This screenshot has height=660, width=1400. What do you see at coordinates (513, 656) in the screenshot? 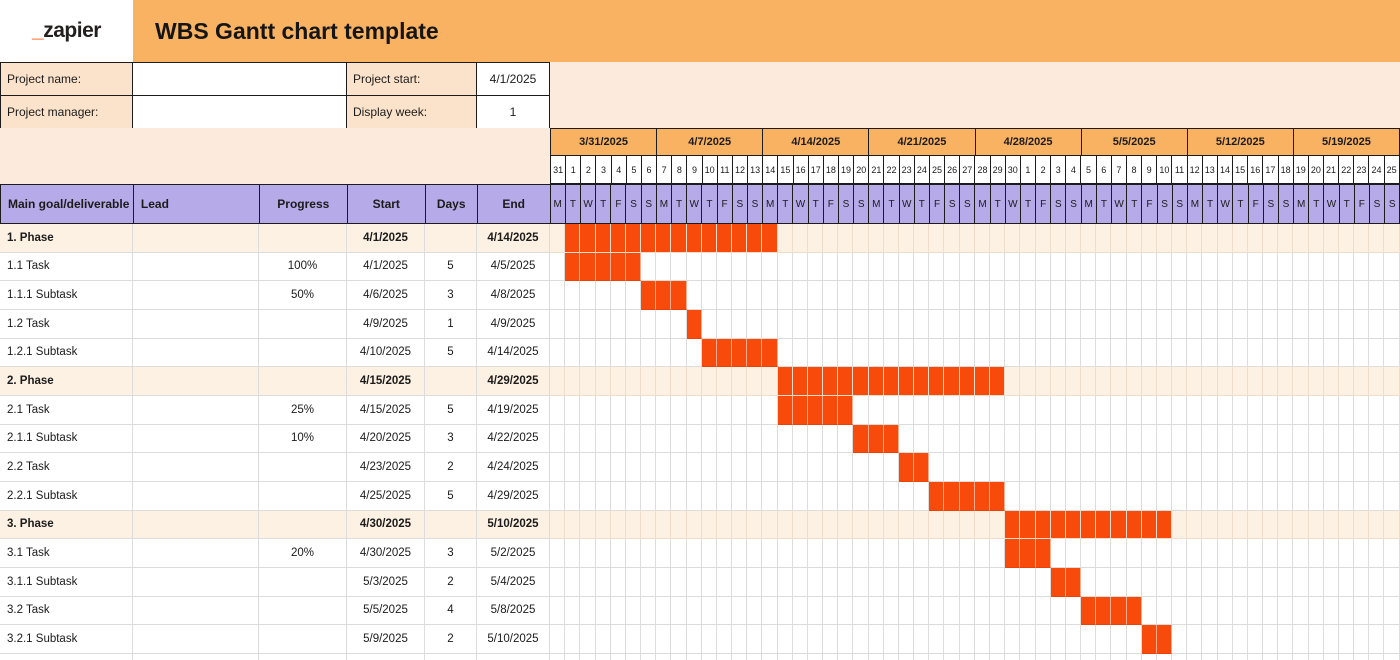
I see `end-date-cell` at bounding box center [513, 656].